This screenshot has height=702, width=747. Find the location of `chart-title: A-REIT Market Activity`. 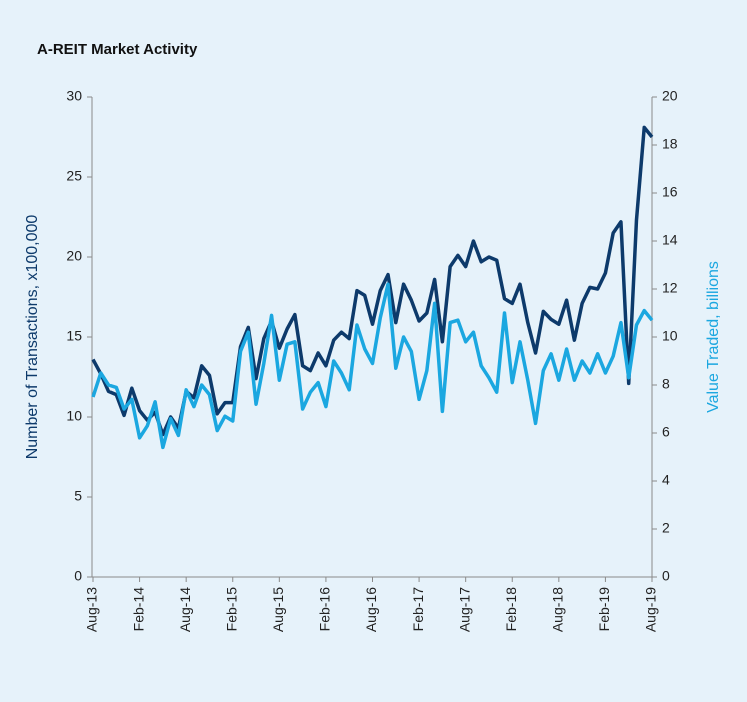

chart-title: A-REIT Market Activity is located at coordinates (117, 49).